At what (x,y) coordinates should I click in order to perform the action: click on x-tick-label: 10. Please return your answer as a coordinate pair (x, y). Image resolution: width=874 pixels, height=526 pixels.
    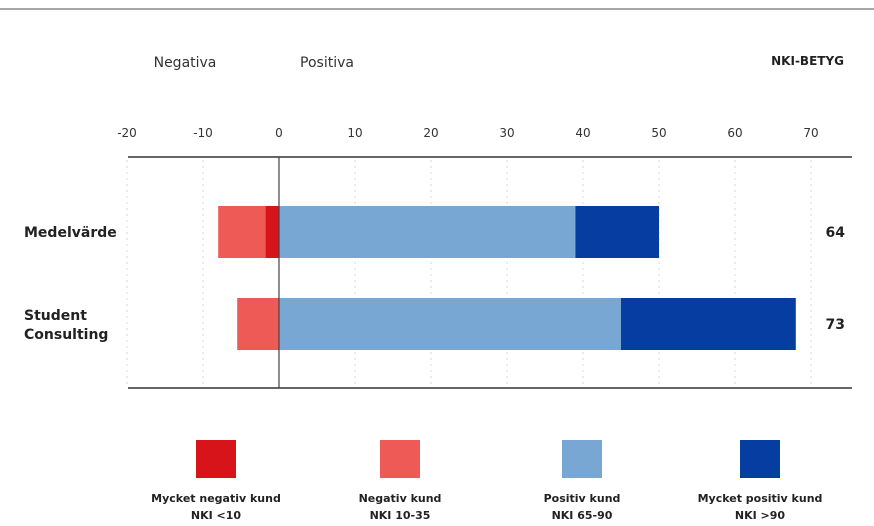
    Looking at the image, I should click on (354, 133).